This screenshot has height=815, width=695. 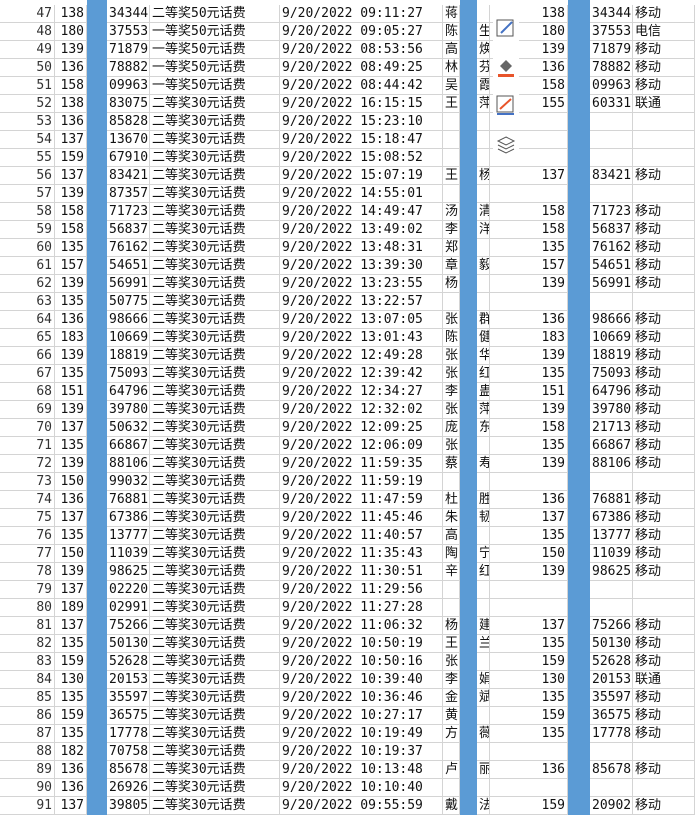 What do you see at coordinates (451, 554) in the screenshot?
I see `cell: 陶` at bounding box center [451, 554].